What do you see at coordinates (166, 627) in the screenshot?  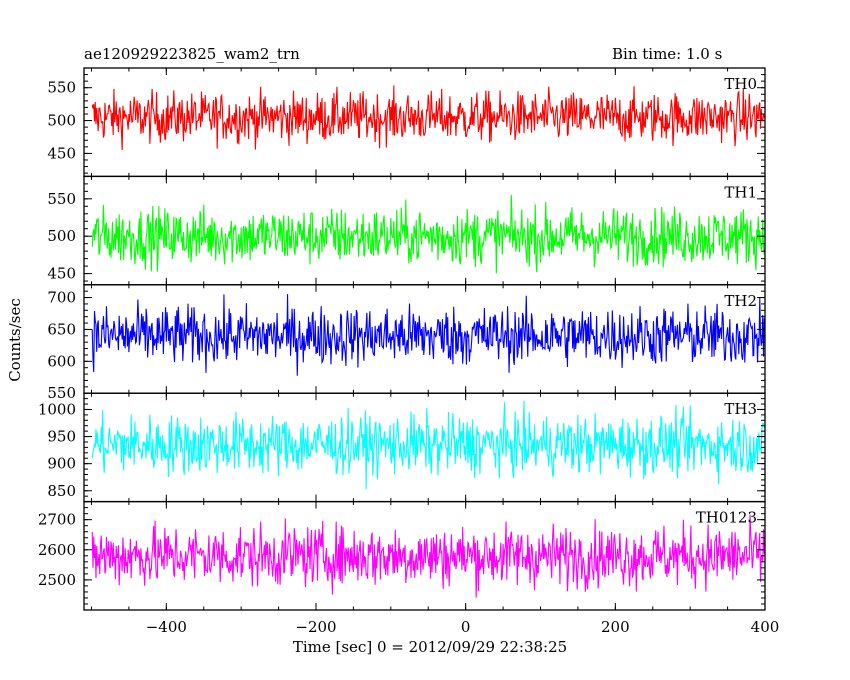 I see `x-tick-label: −400` at bounding box center [166, 627].